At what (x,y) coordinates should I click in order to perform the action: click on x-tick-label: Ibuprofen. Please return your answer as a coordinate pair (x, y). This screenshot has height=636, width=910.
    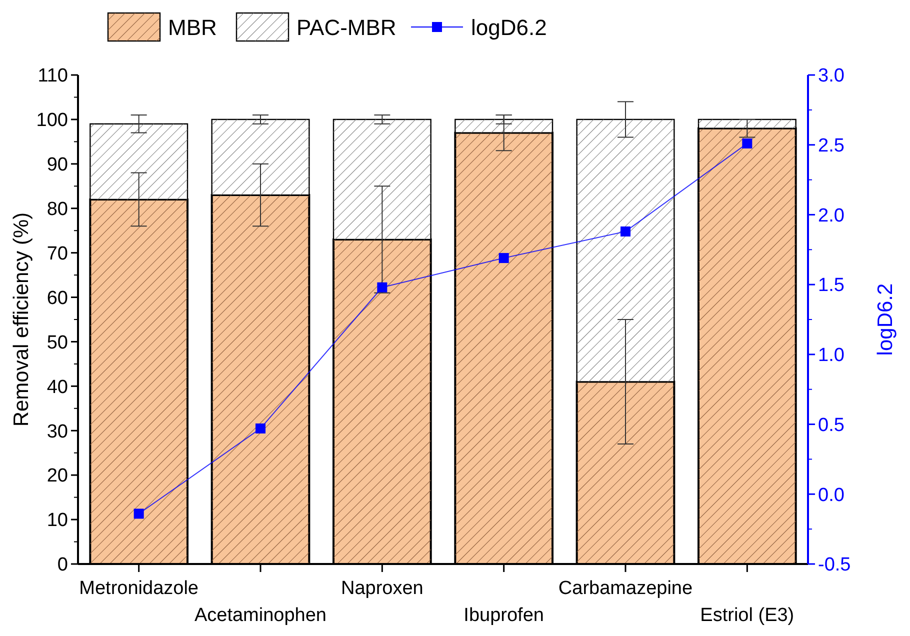
    Looking at the image, I should click on (504, 615).